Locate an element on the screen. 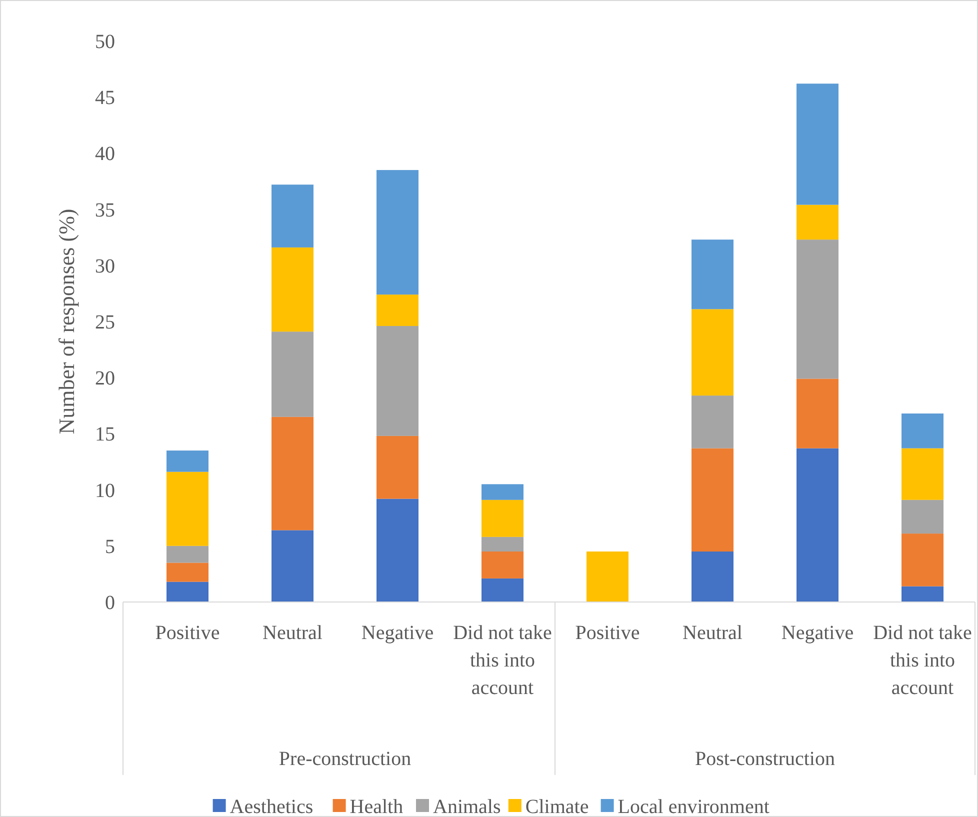 Image resolution: width=978 pixels, height=817 pixels. text: Pre-construction is located at coordinates (345, 759).